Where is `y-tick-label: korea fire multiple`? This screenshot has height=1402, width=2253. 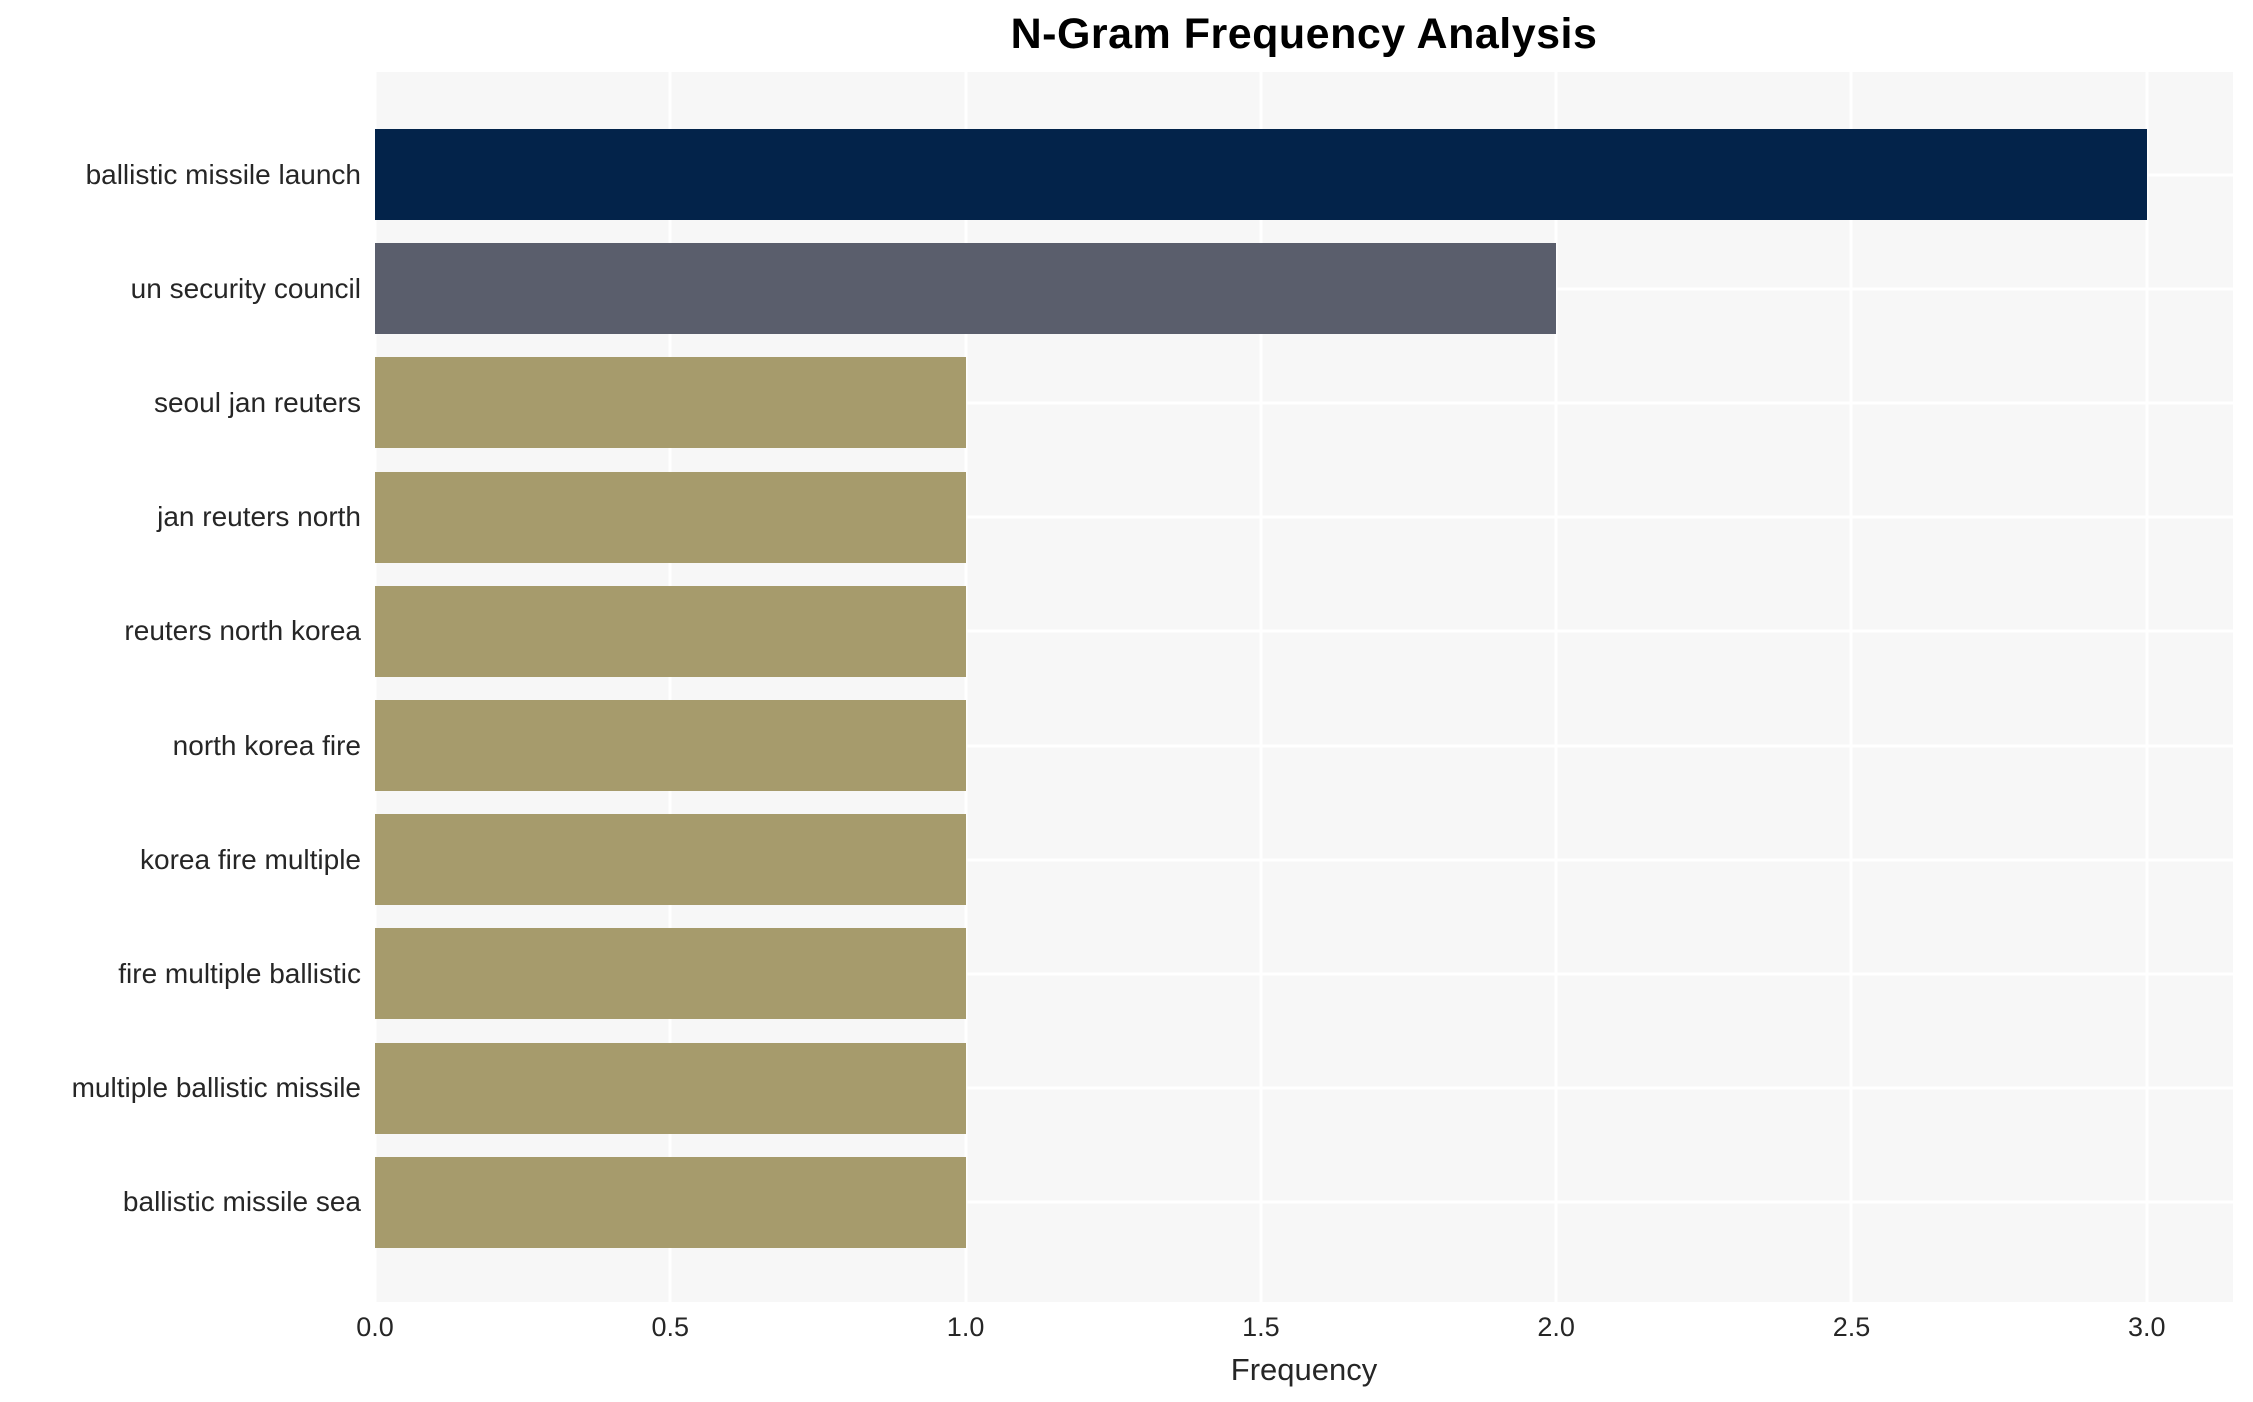 y-tick-label: korea fire multiple is located at coordinates (250, 859).